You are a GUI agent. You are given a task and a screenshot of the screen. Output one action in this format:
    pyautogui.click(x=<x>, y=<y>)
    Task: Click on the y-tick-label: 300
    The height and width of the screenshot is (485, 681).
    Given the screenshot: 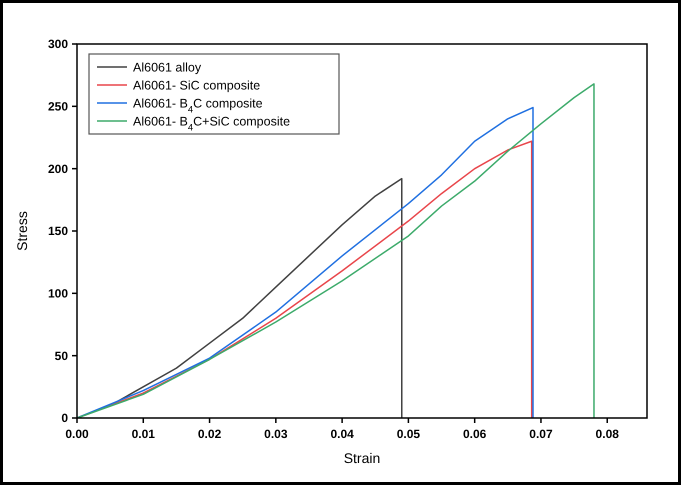 What is the action you would take?
    pyautogui.click(x=58, y=44)
    